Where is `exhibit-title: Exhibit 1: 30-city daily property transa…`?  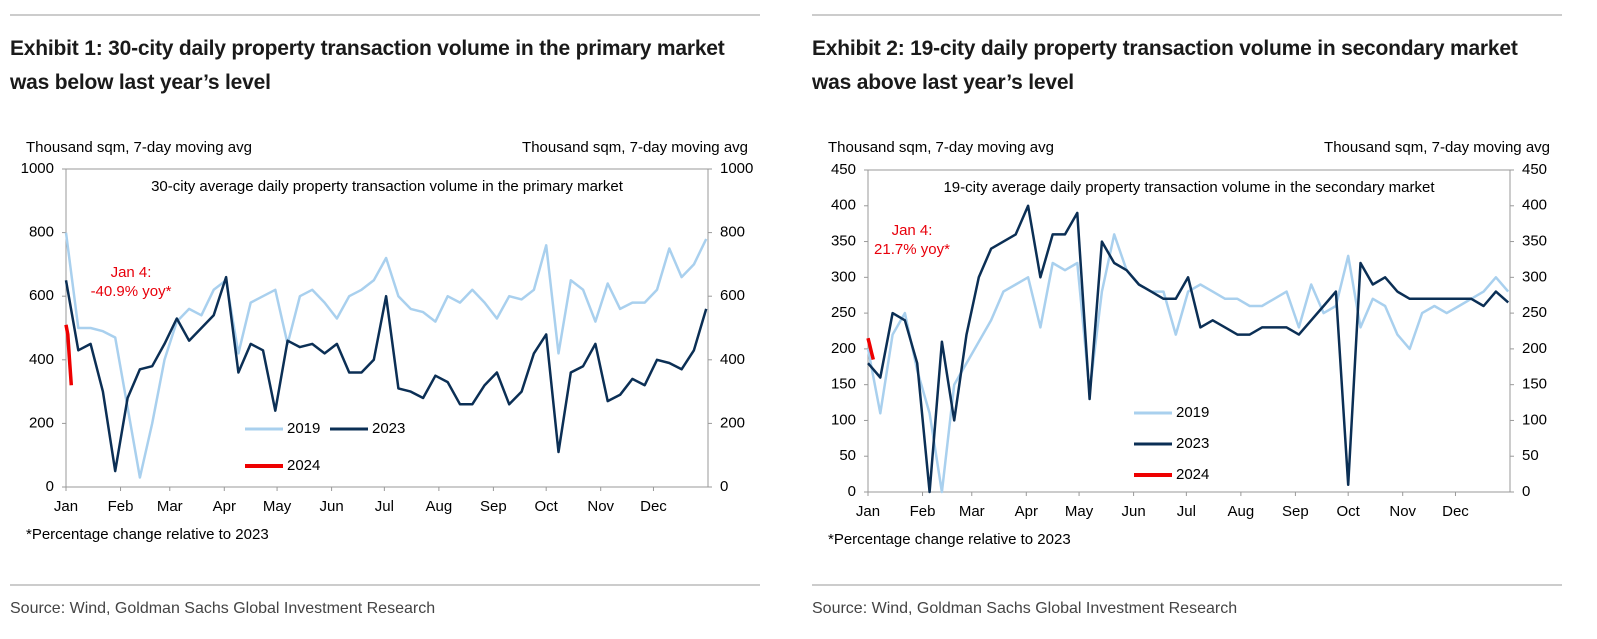
exhibit-title: Exhibit 1: 30-city daily property transa… is located at coordinates (367, 65).